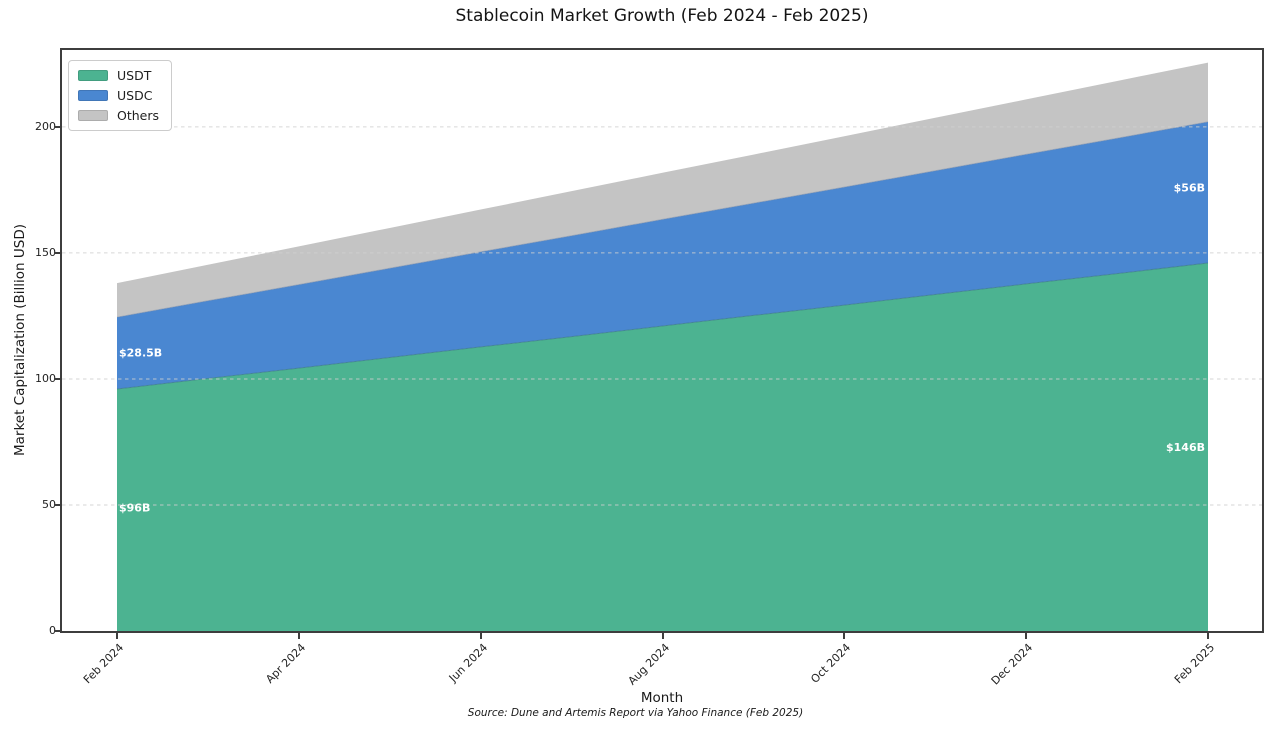 The image size is (1271, 732). I want to click on x-axis-label: Month, so click(662, 698).